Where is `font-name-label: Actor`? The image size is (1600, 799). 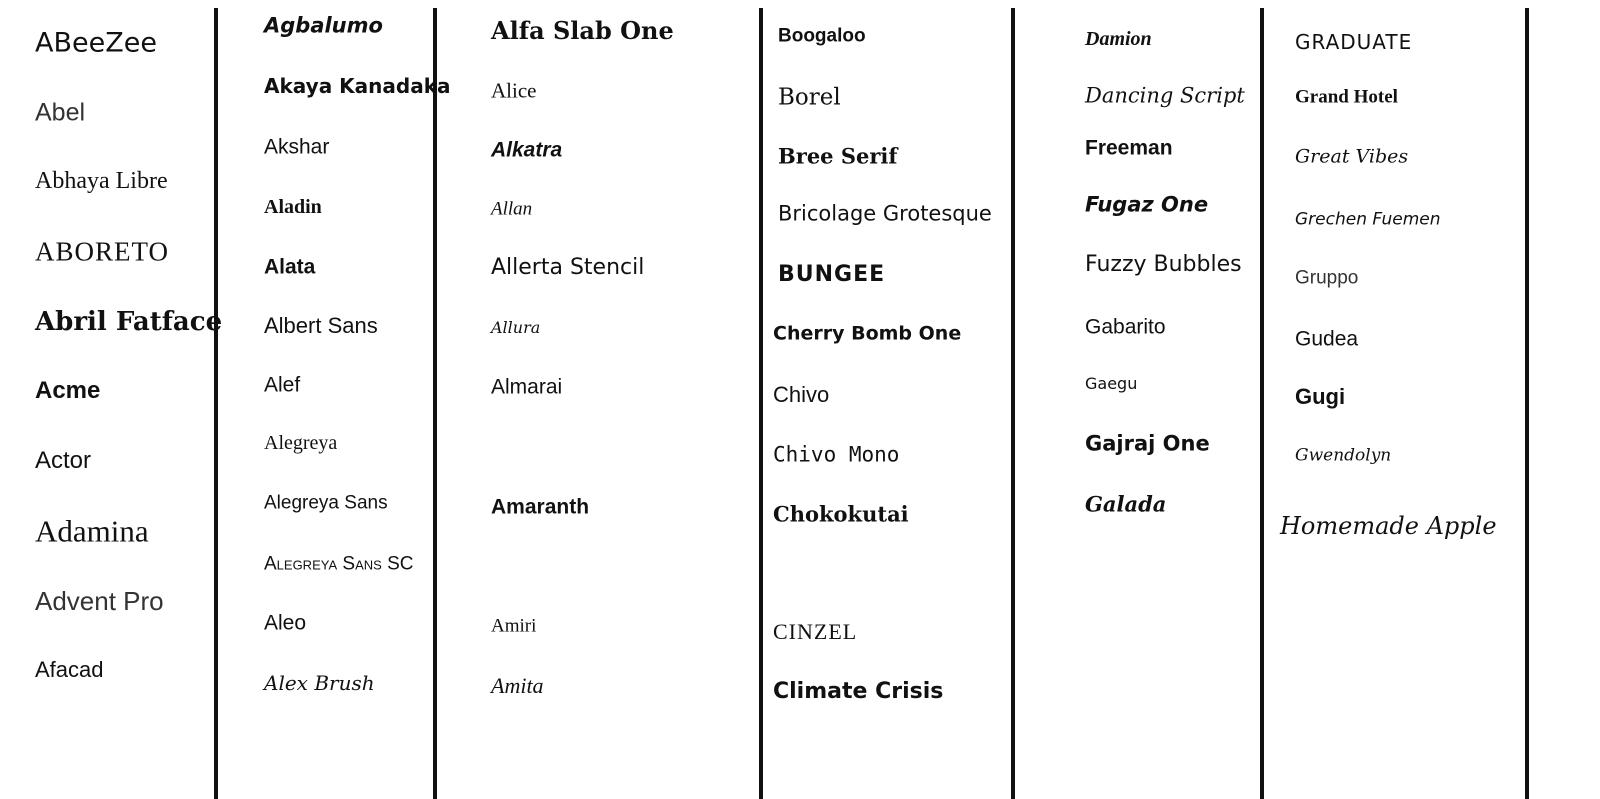 font-name-label: Actor is located at coordinates (63, 460).